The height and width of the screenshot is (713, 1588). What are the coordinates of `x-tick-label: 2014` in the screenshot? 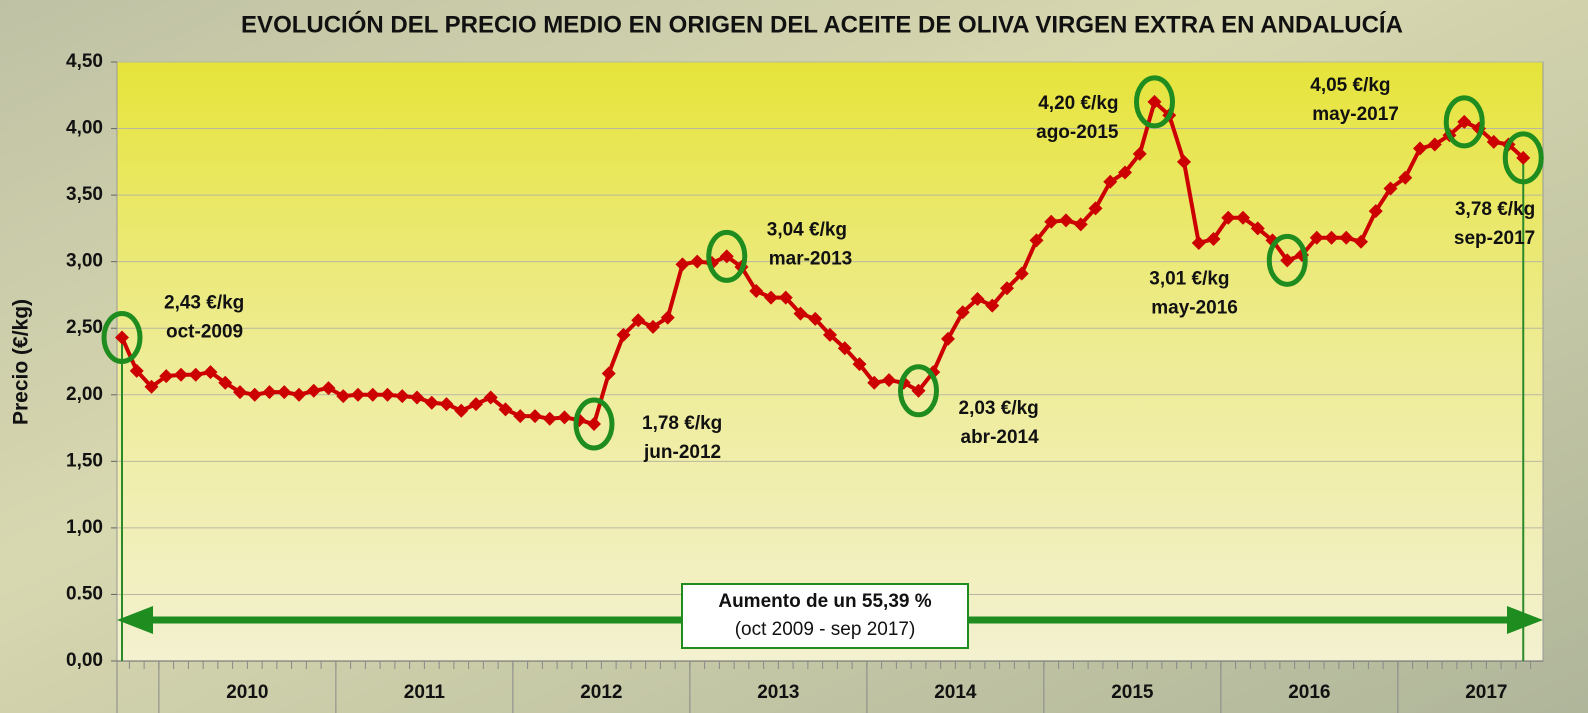 It's located at (955, 692).